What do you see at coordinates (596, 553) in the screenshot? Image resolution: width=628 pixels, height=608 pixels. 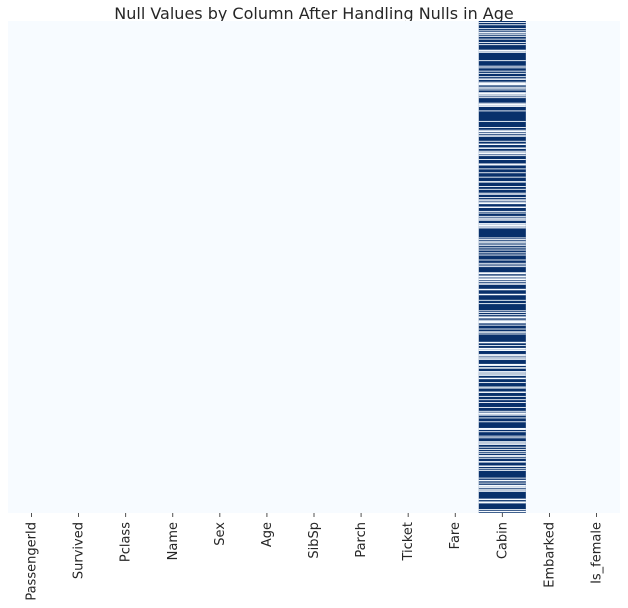 I see `x-tick-label: Is_female` at bounding box center [596, 553].